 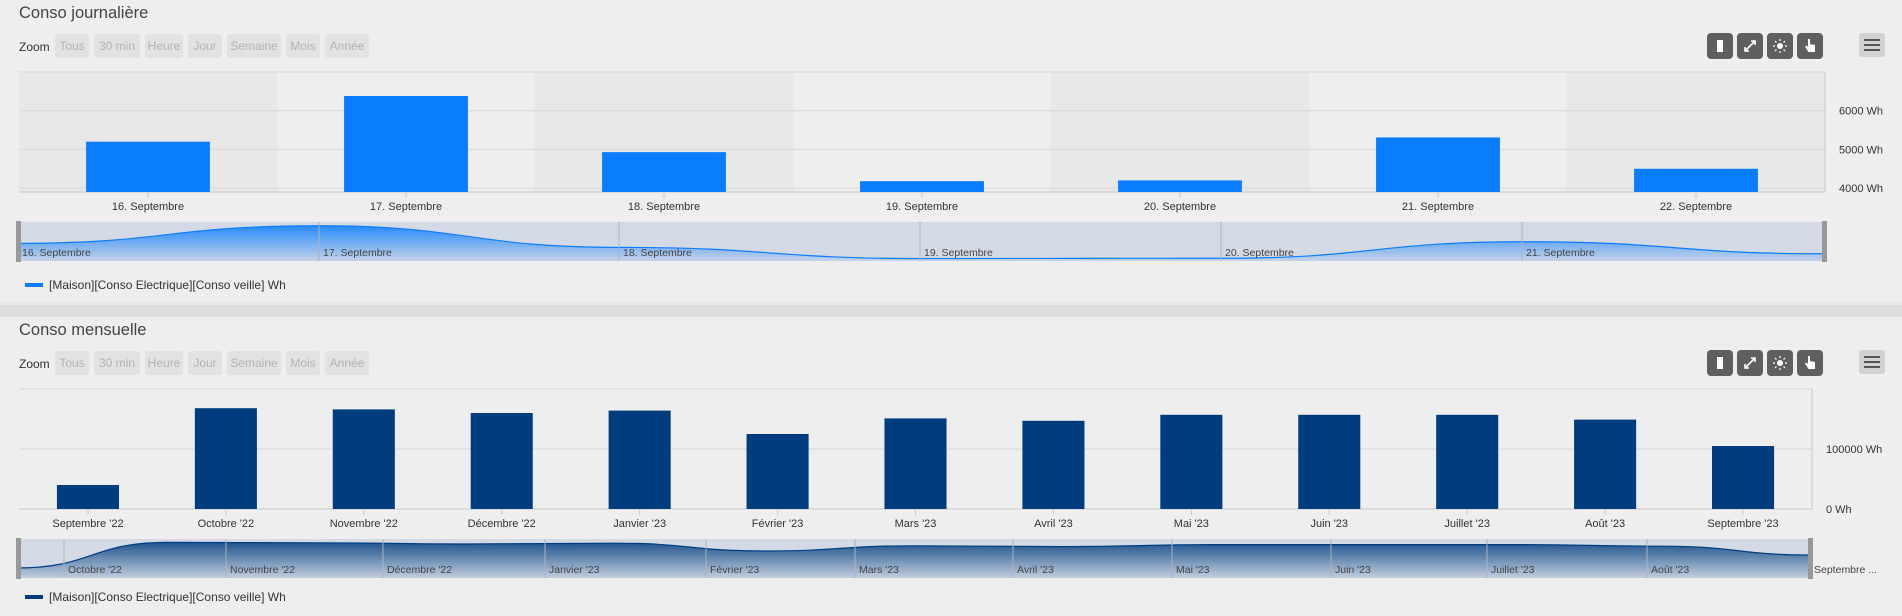 What do you see at coordinates (262, 570) in the screenshot?
I see `navigator-label: Novembre '22` at bounding box center [262, 570].